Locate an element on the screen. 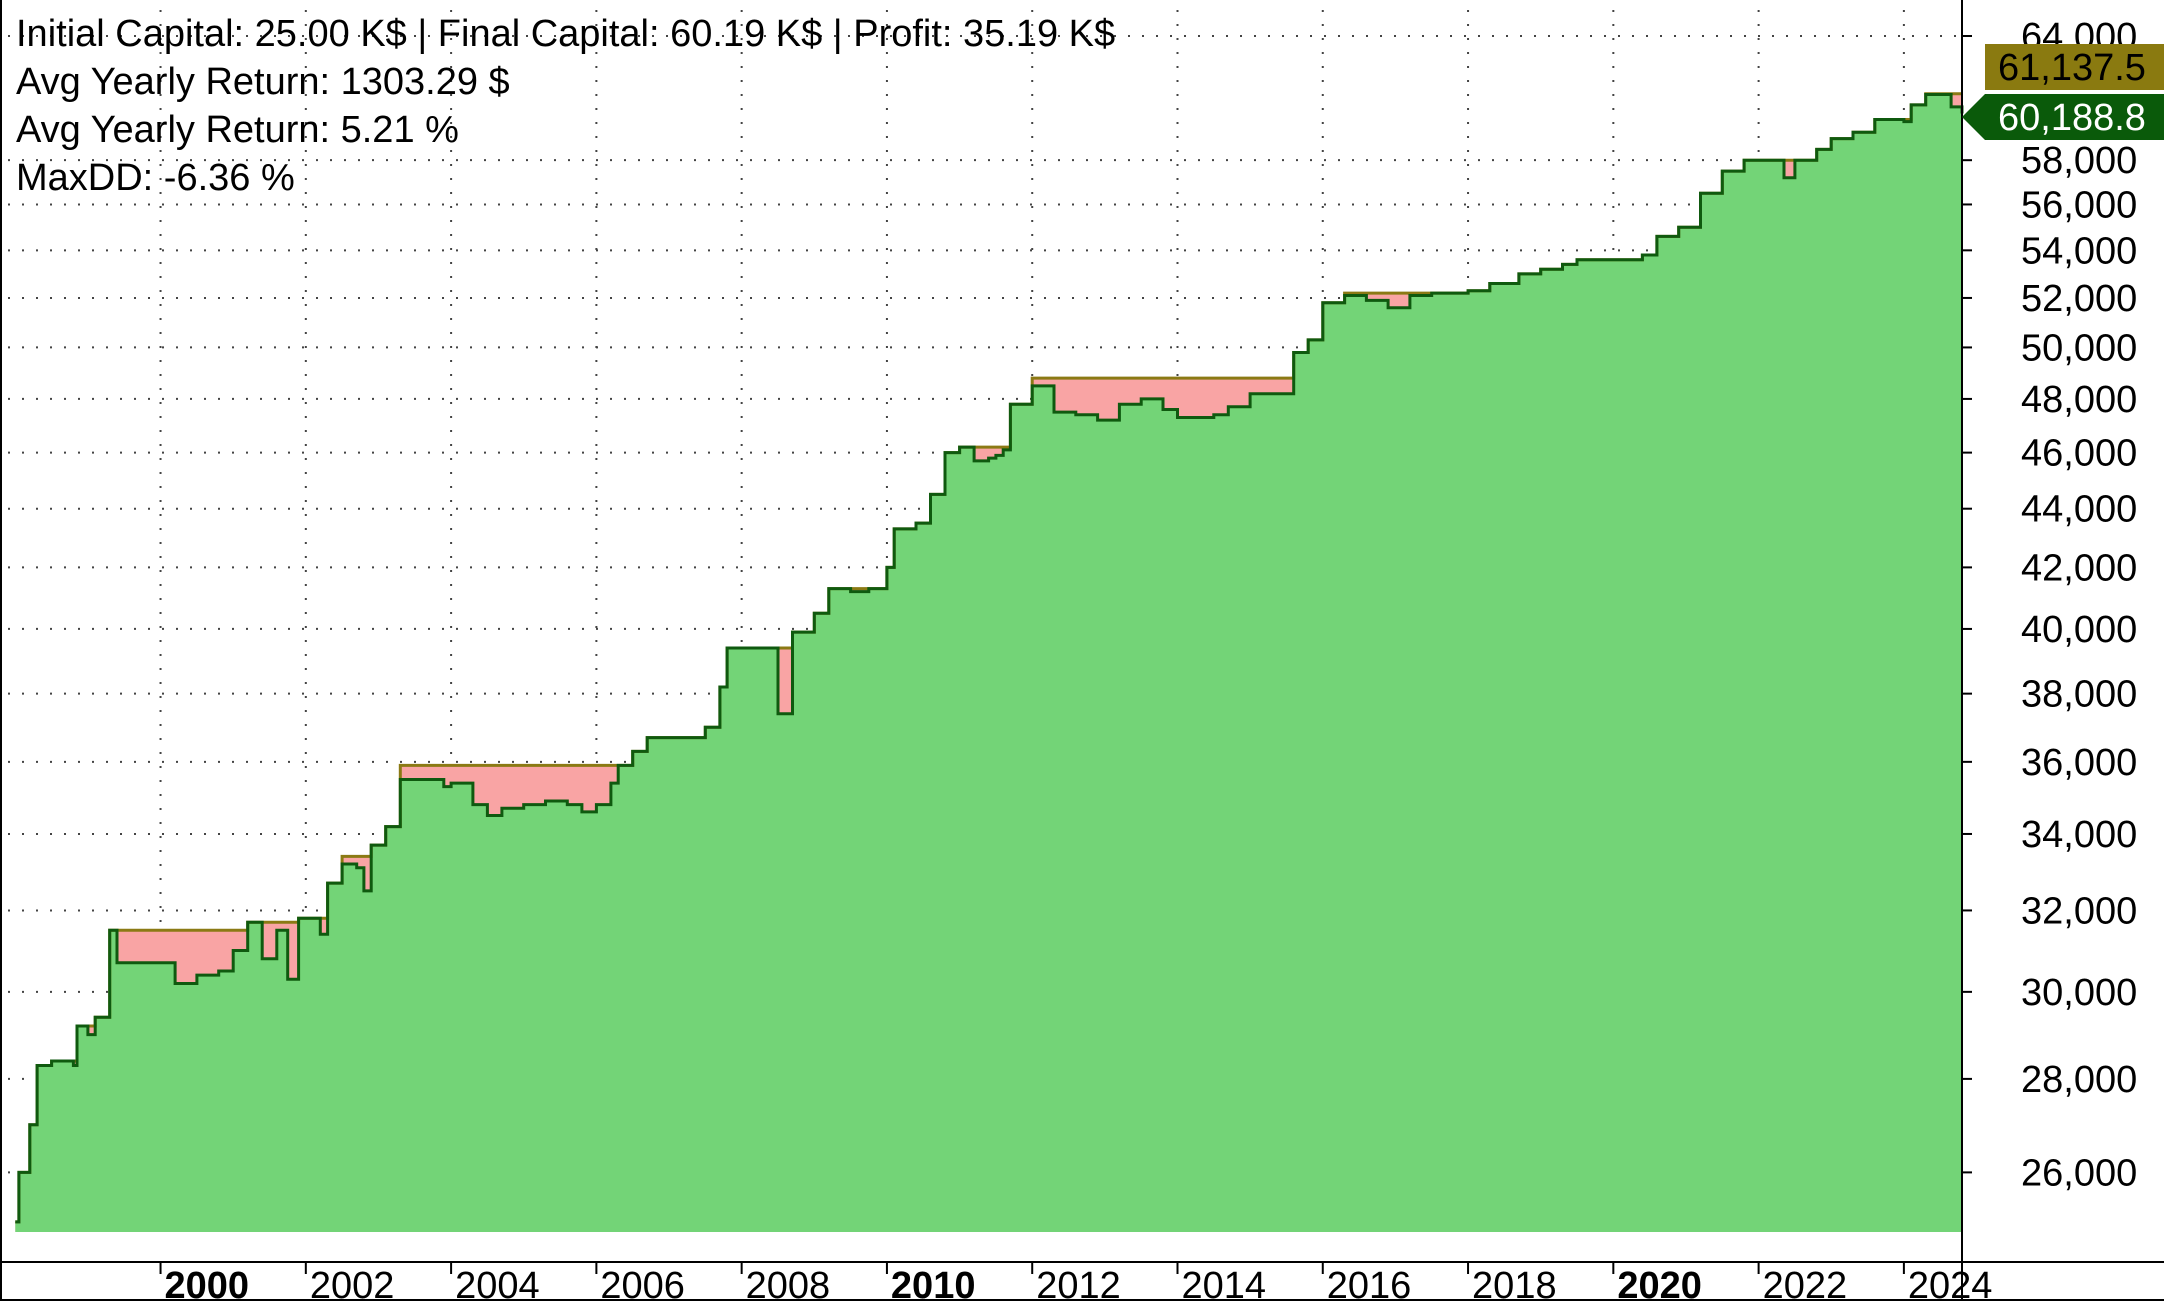  stat-avg-yearly-return-percent: Avg Yearly Return: 5.21 % is located at coordinates (237, 130).